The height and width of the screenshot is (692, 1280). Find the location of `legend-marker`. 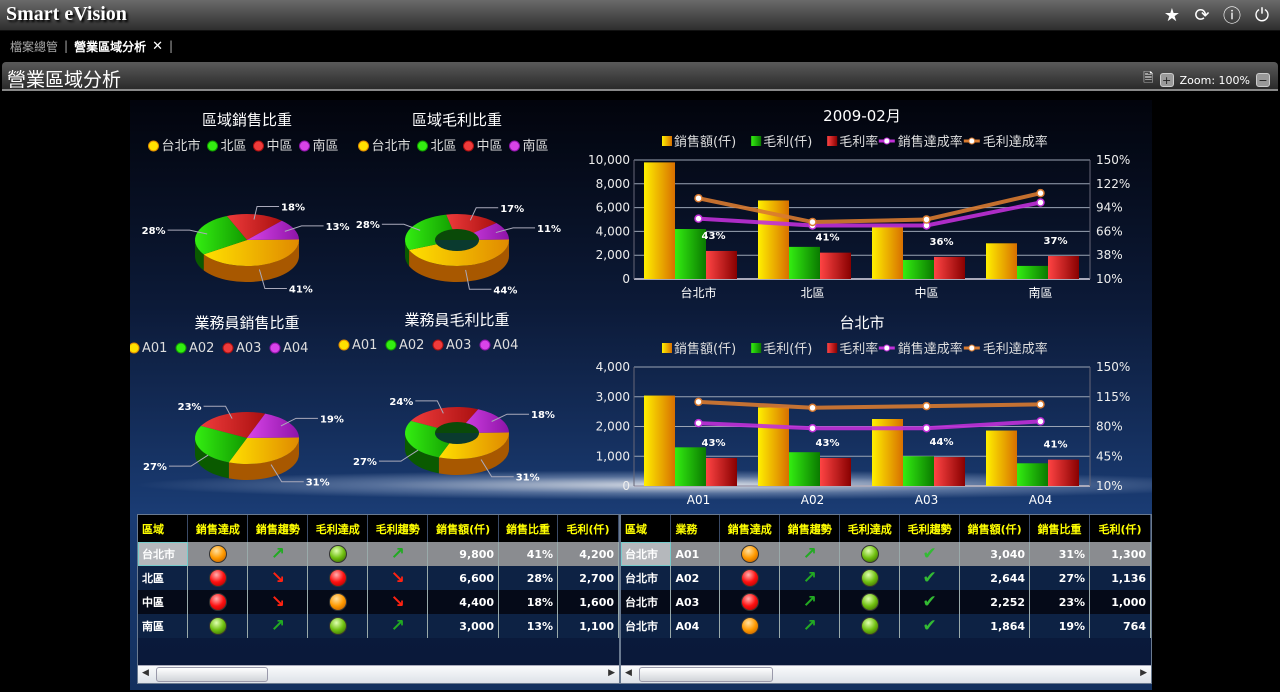

legend-marker is located at coordinates (972, 348).